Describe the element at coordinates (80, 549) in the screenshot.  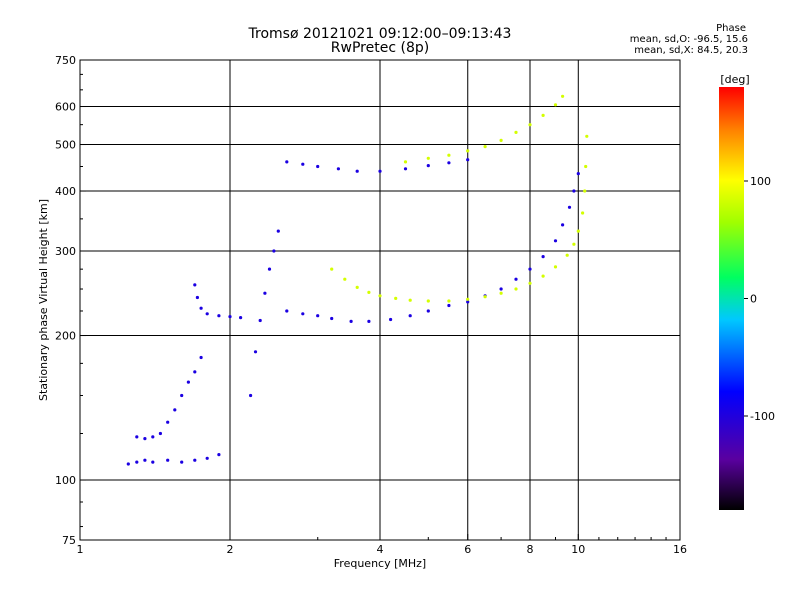
I see `x-tick-label: 1` at that location.